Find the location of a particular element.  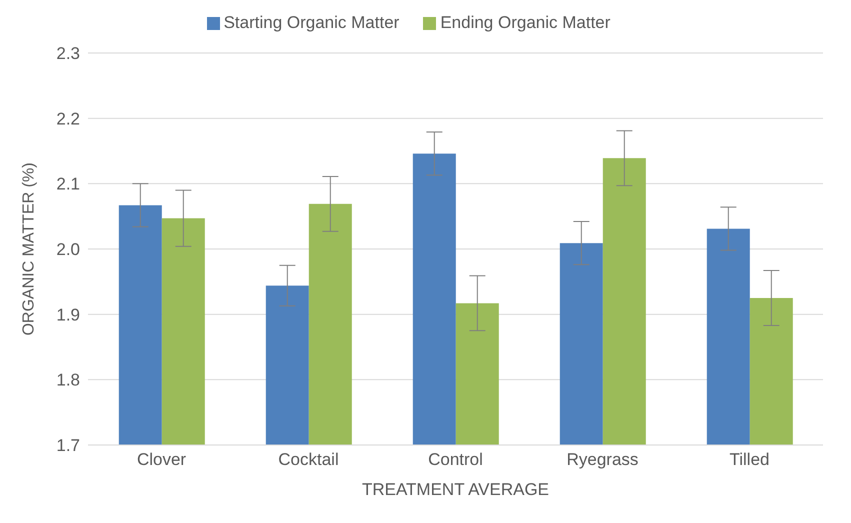

x-tick-label: Control is located at coordinates (455, 460).